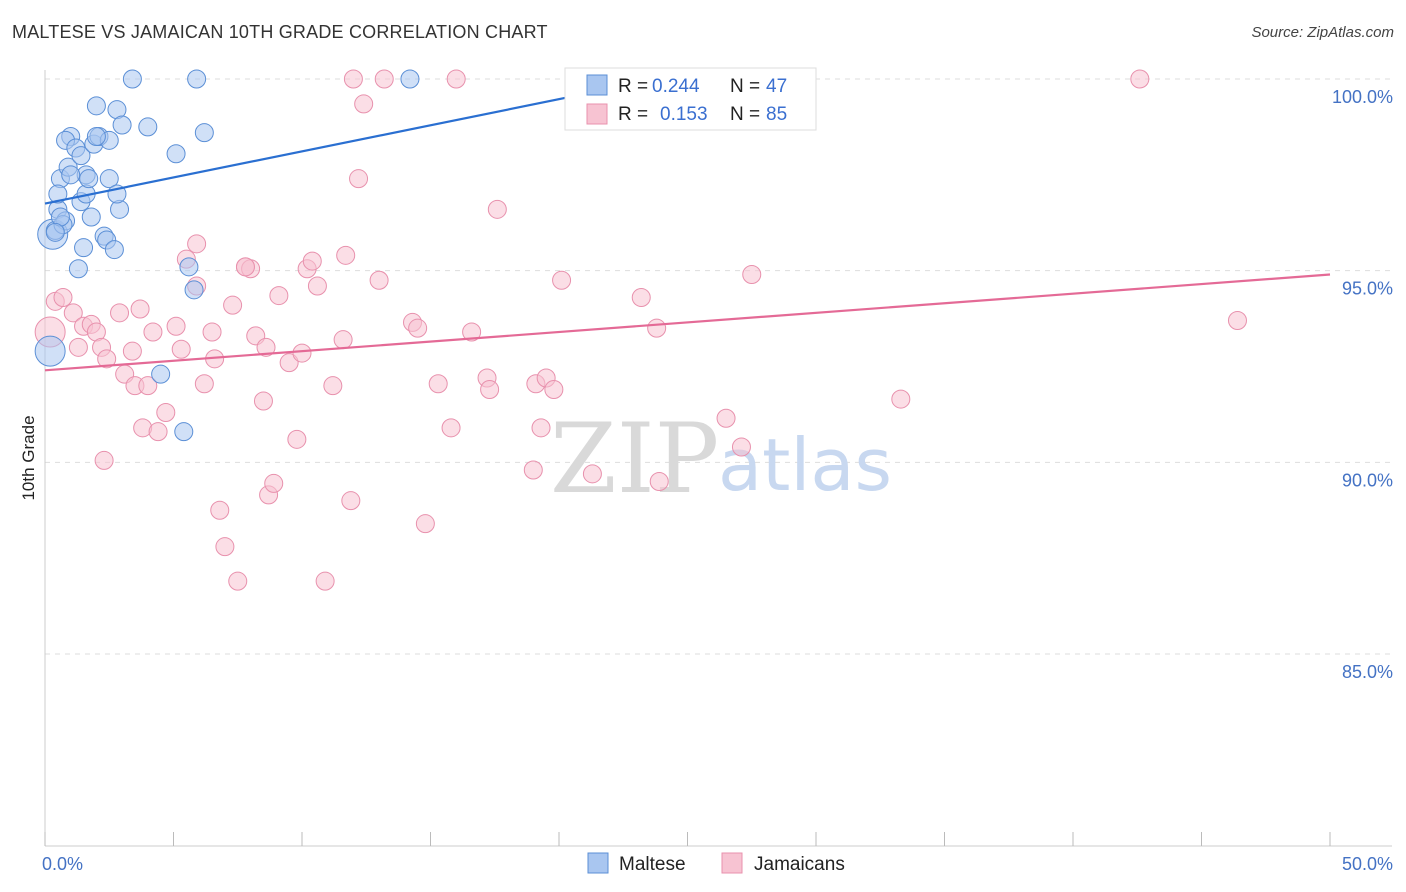  What do you see at coordinates (1362, 97) in the screenshot?
I see `y-tick-label: 100.0%` at bounding box center [1362, 97].